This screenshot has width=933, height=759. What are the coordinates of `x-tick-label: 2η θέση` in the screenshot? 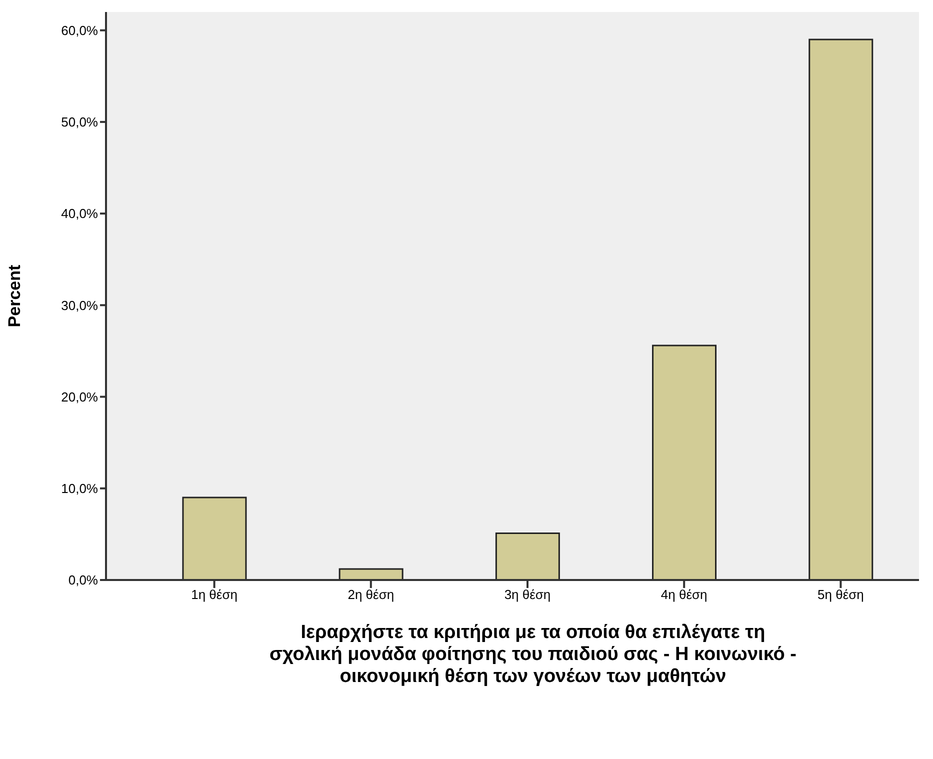 It's located at (371, 594).